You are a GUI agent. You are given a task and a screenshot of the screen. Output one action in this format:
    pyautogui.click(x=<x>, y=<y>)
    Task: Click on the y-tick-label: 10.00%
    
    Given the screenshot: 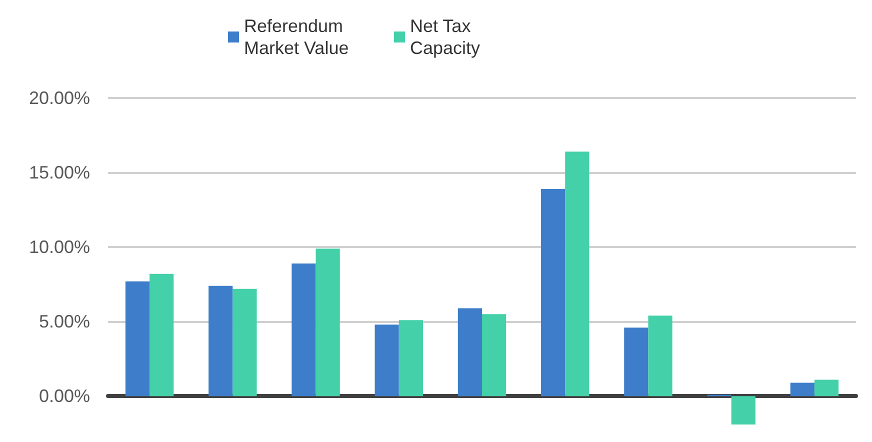 What is the action you would take?
    pyautogui.click(x=59, y=247)
    